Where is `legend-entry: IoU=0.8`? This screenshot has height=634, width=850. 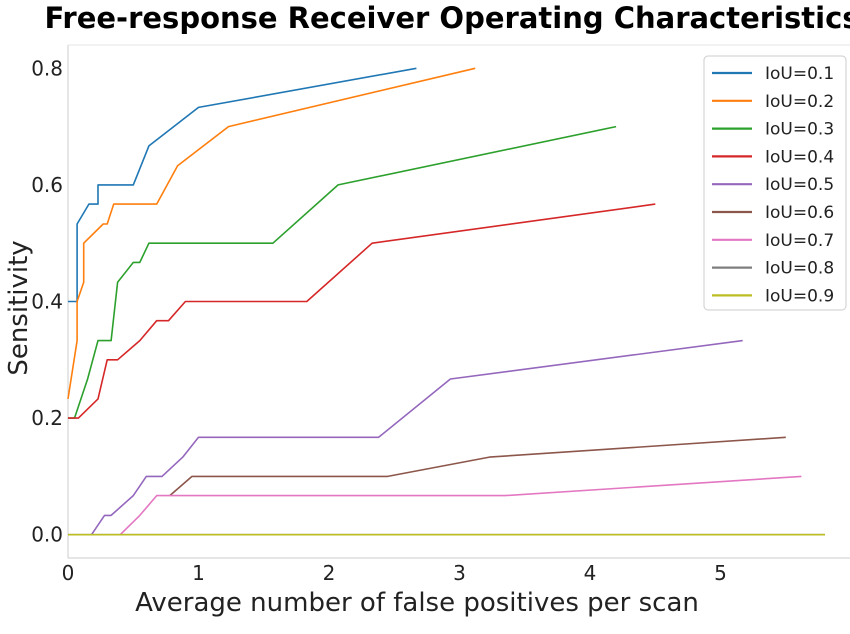 legend-entry: IoU=0.8 is located at coordinates (773, 269).